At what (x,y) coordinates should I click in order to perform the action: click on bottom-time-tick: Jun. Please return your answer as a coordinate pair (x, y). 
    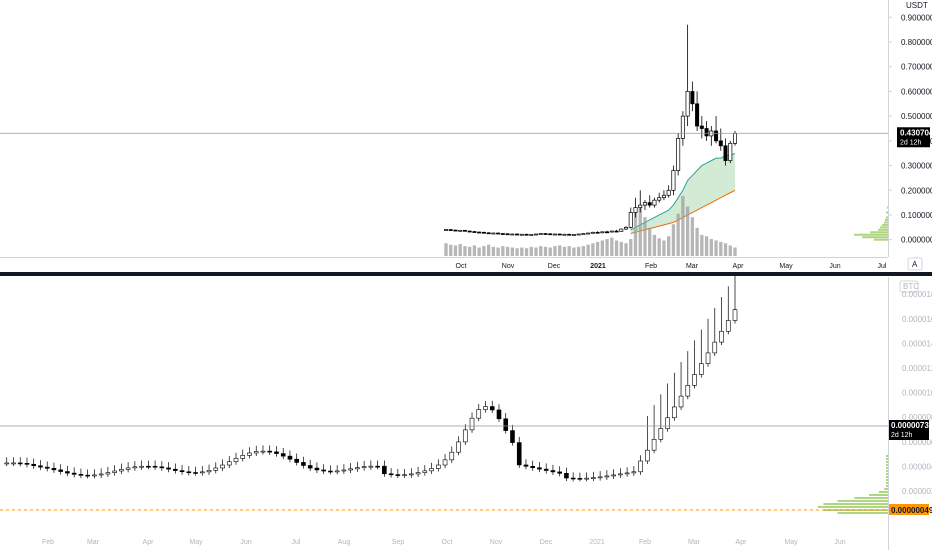
    Looking at the image, I should click on (245, 542).